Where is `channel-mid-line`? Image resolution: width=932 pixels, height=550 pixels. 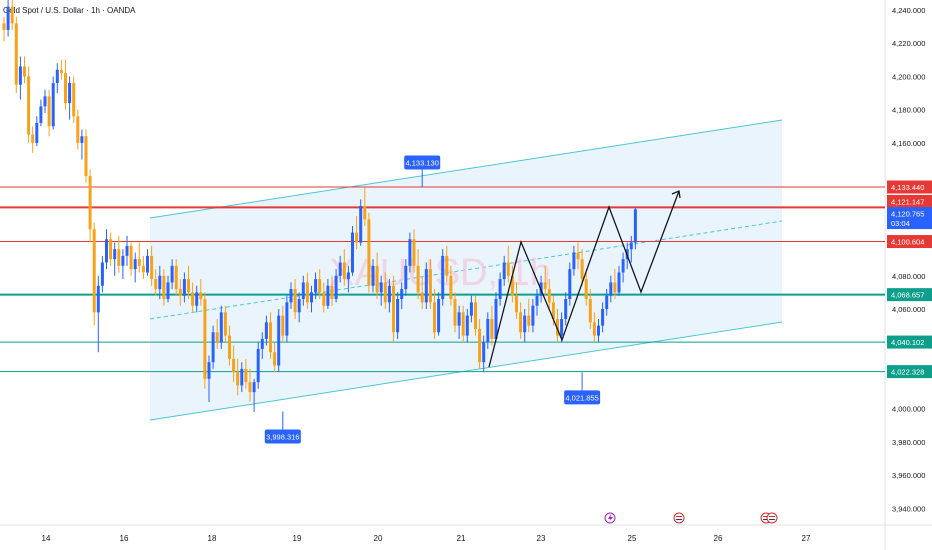 channel-mid-line is located at coordinates (466, 270).